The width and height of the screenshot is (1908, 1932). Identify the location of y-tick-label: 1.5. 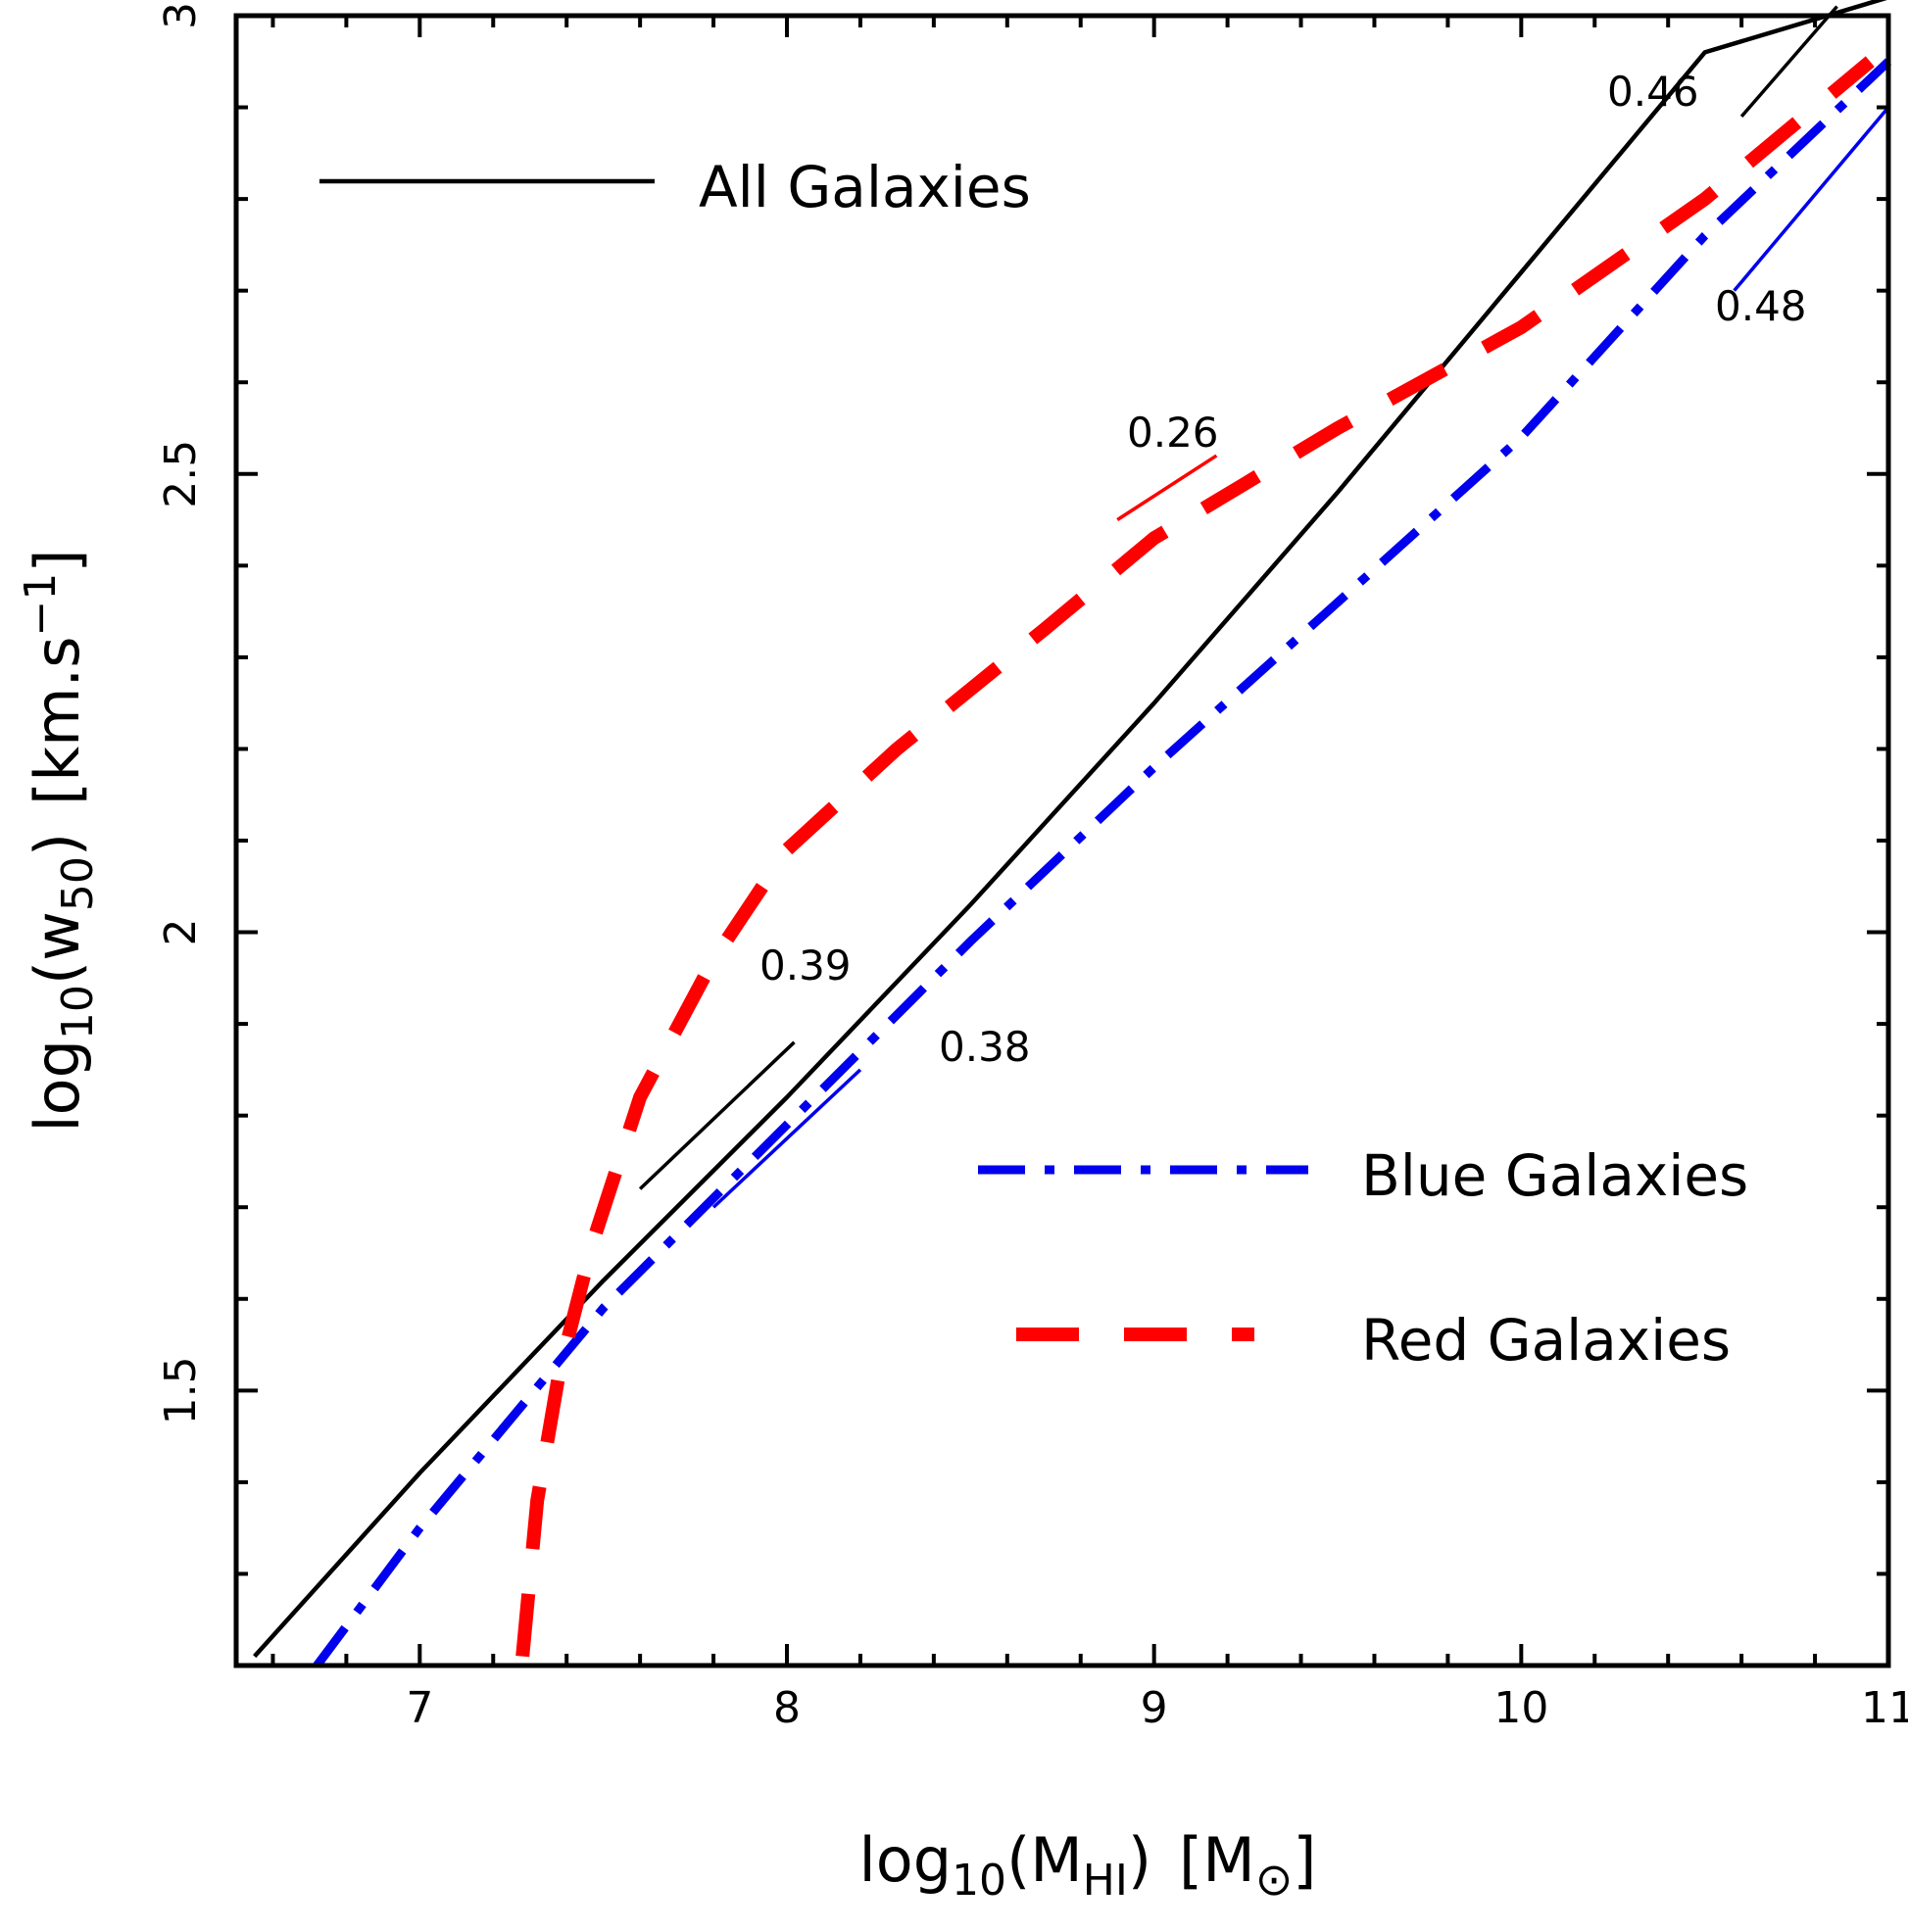
(181, 1390).